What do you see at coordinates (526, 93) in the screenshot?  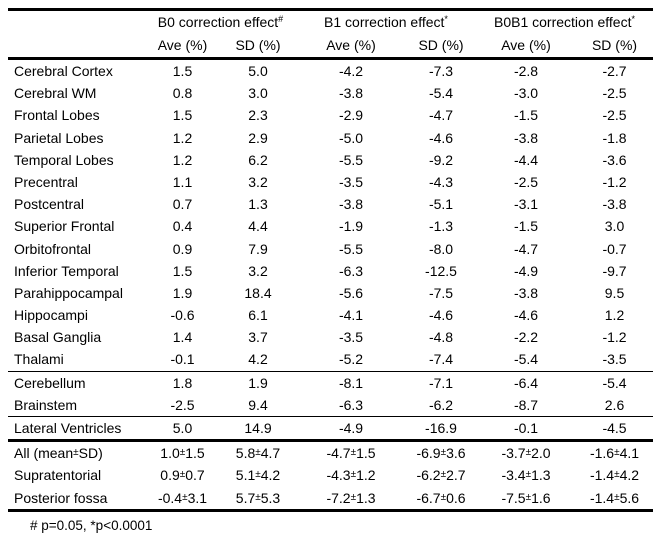 I see `table-cell: -3.0` at bounding box center [526, 93].